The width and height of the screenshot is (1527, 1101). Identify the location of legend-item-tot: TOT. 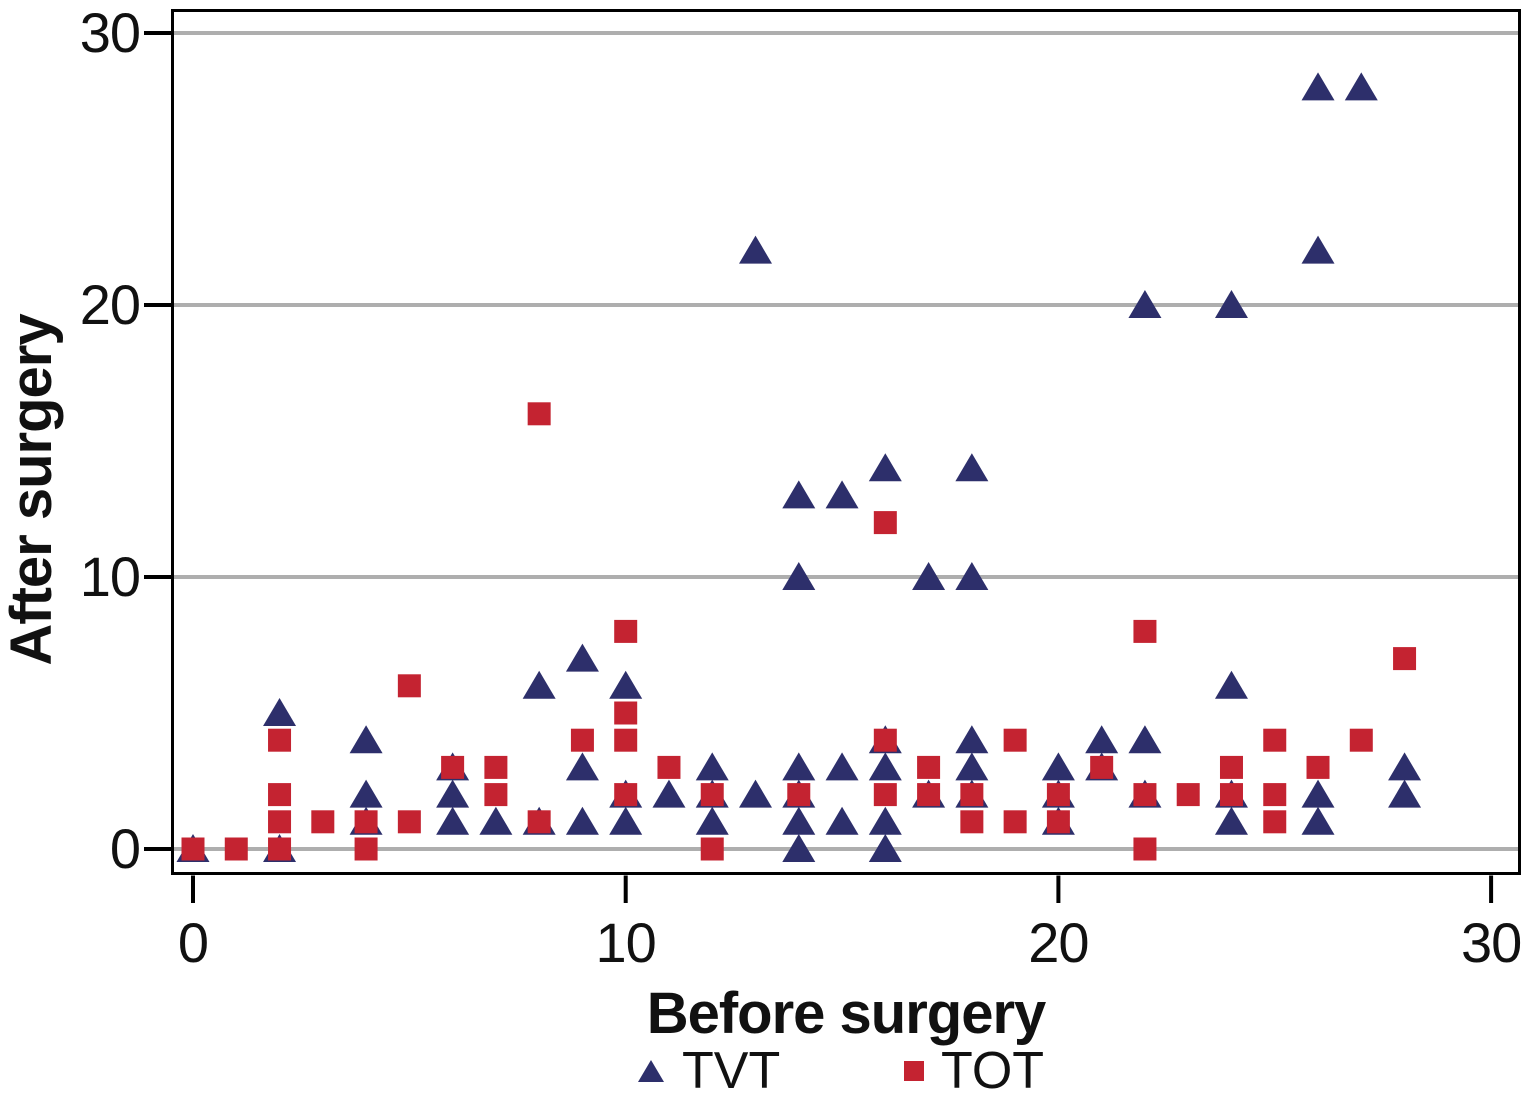
(973, 1071).